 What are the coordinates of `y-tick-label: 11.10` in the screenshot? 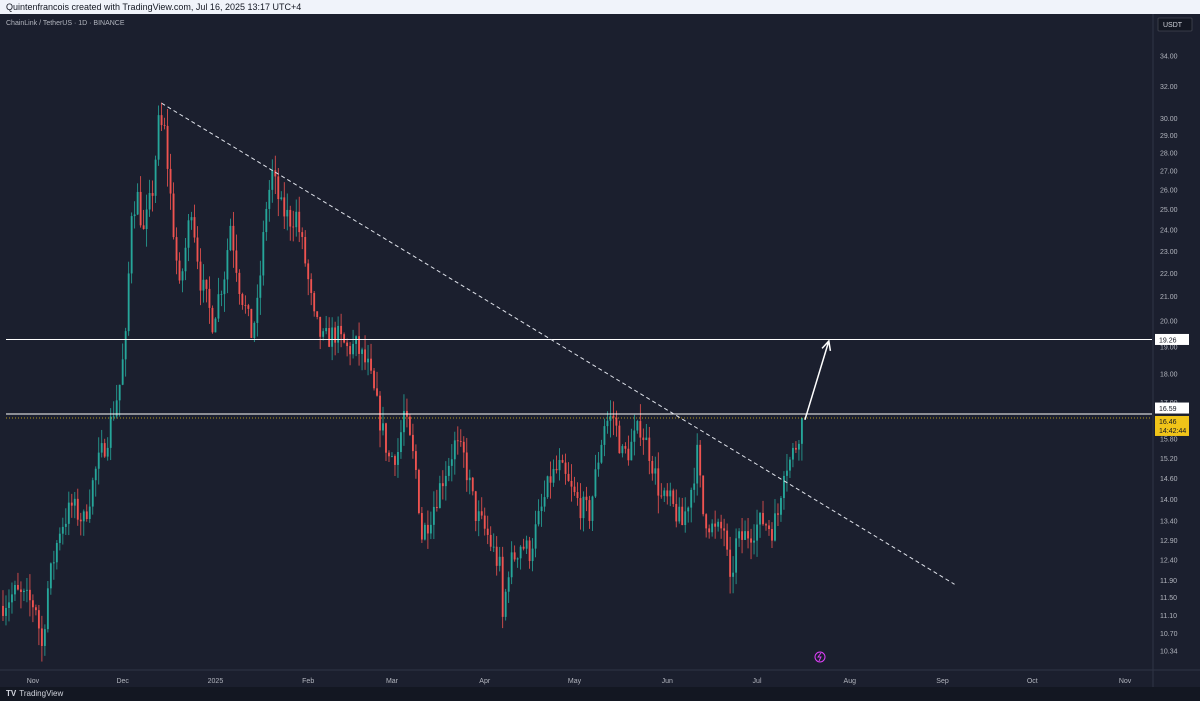 It's located at (1168, 616).